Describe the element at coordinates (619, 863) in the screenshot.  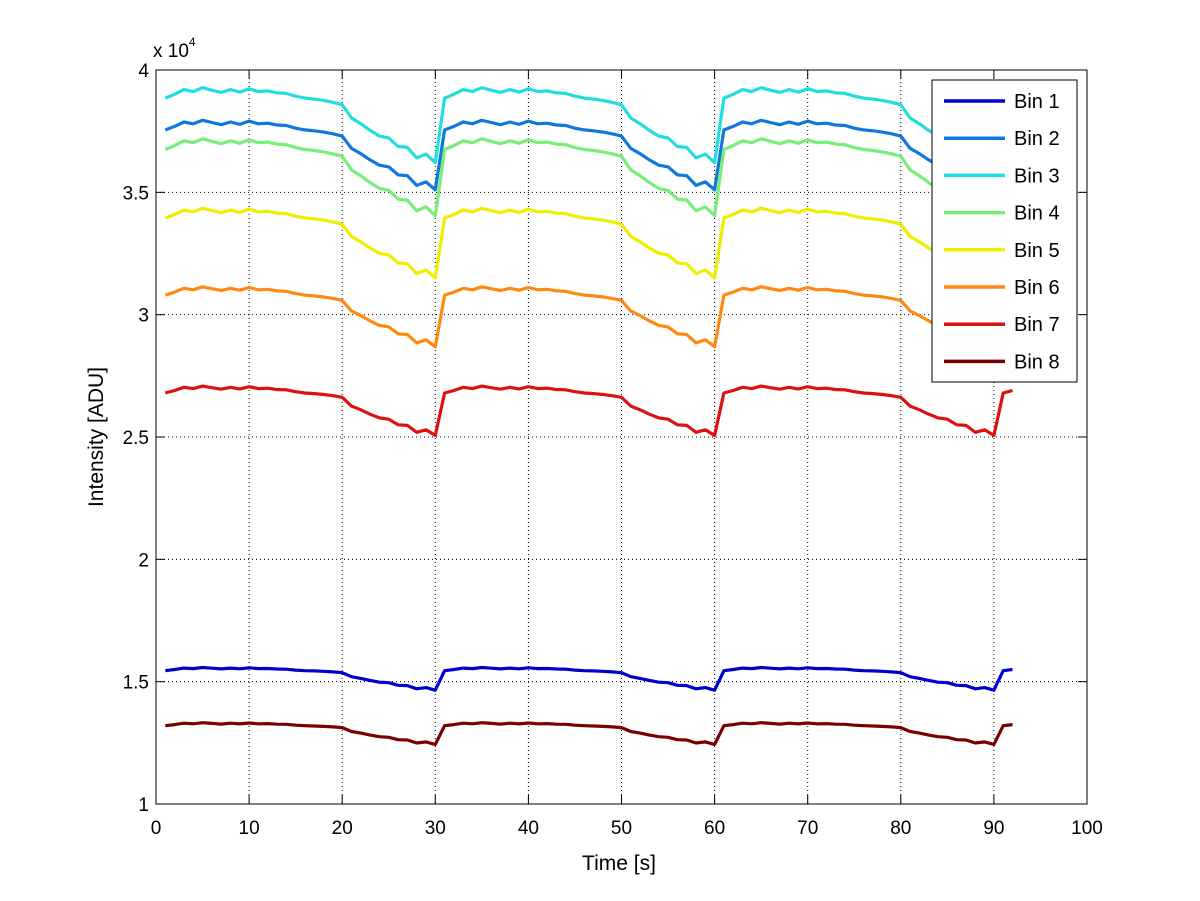
I see `x-axis-label: Time [s]` at that location.